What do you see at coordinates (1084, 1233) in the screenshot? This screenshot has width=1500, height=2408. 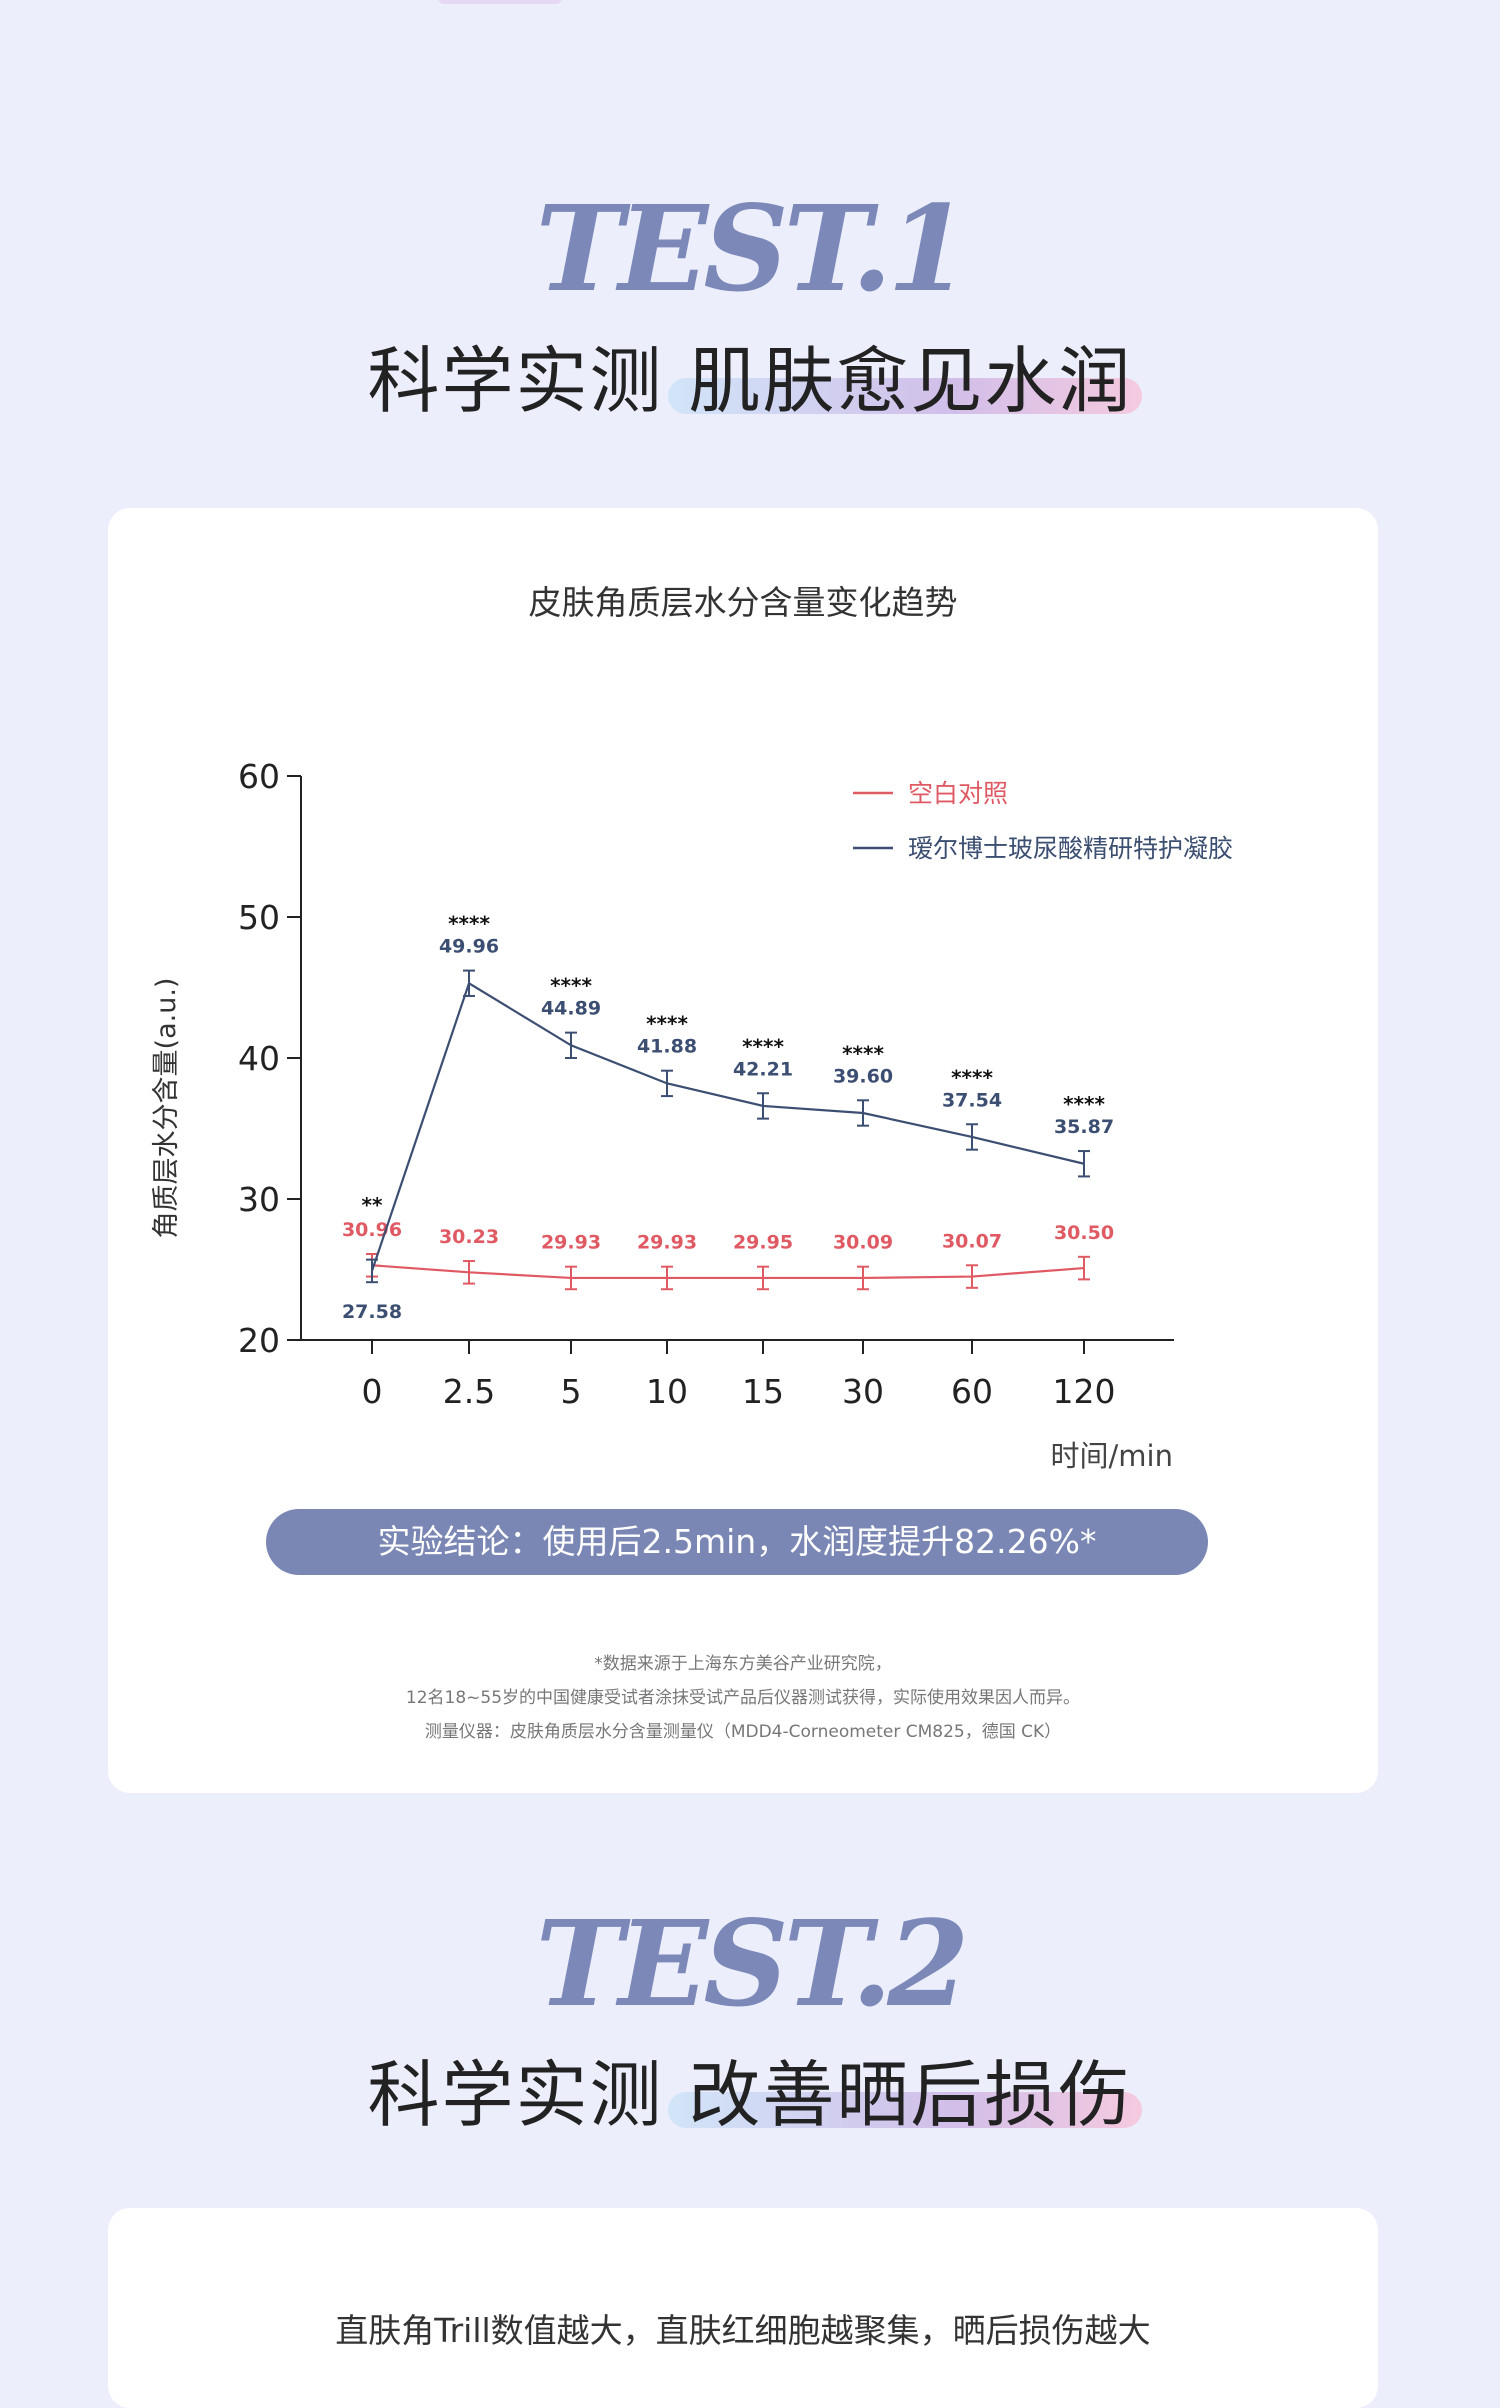 I see `data-label: 30.50` at bounding box center [1084, 1233].